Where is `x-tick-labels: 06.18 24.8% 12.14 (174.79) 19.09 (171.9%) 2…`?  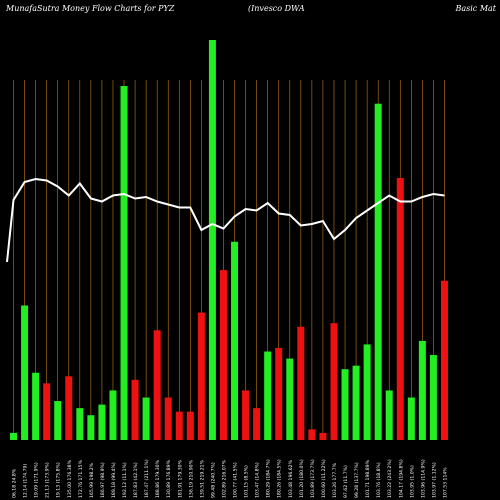
x-tick-labels: 06.18 24.8% 12.14 (174.79) 19.09 (171.9%) 2… is located at coordinates (230, 478).